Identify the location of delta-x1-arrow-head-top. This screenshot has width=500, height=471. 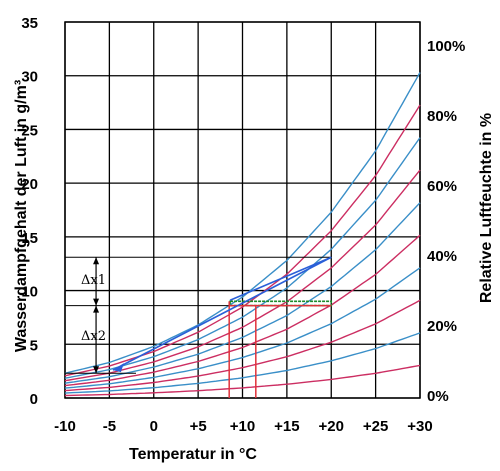
(96, 261).